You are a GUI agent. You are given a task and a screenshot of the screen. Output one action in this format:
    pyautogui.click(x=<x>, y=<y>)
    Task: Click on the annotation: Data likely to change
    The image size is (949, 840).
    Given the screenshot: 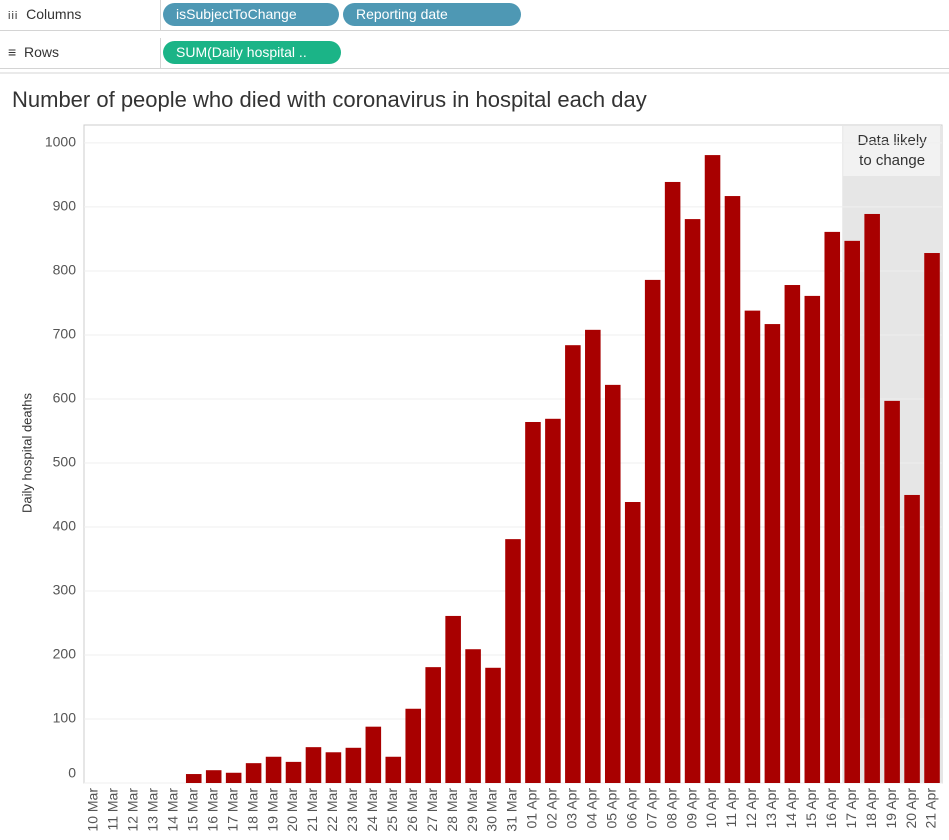 What is the action you would take?
    pyautogui.click(x=893, y=150)
    